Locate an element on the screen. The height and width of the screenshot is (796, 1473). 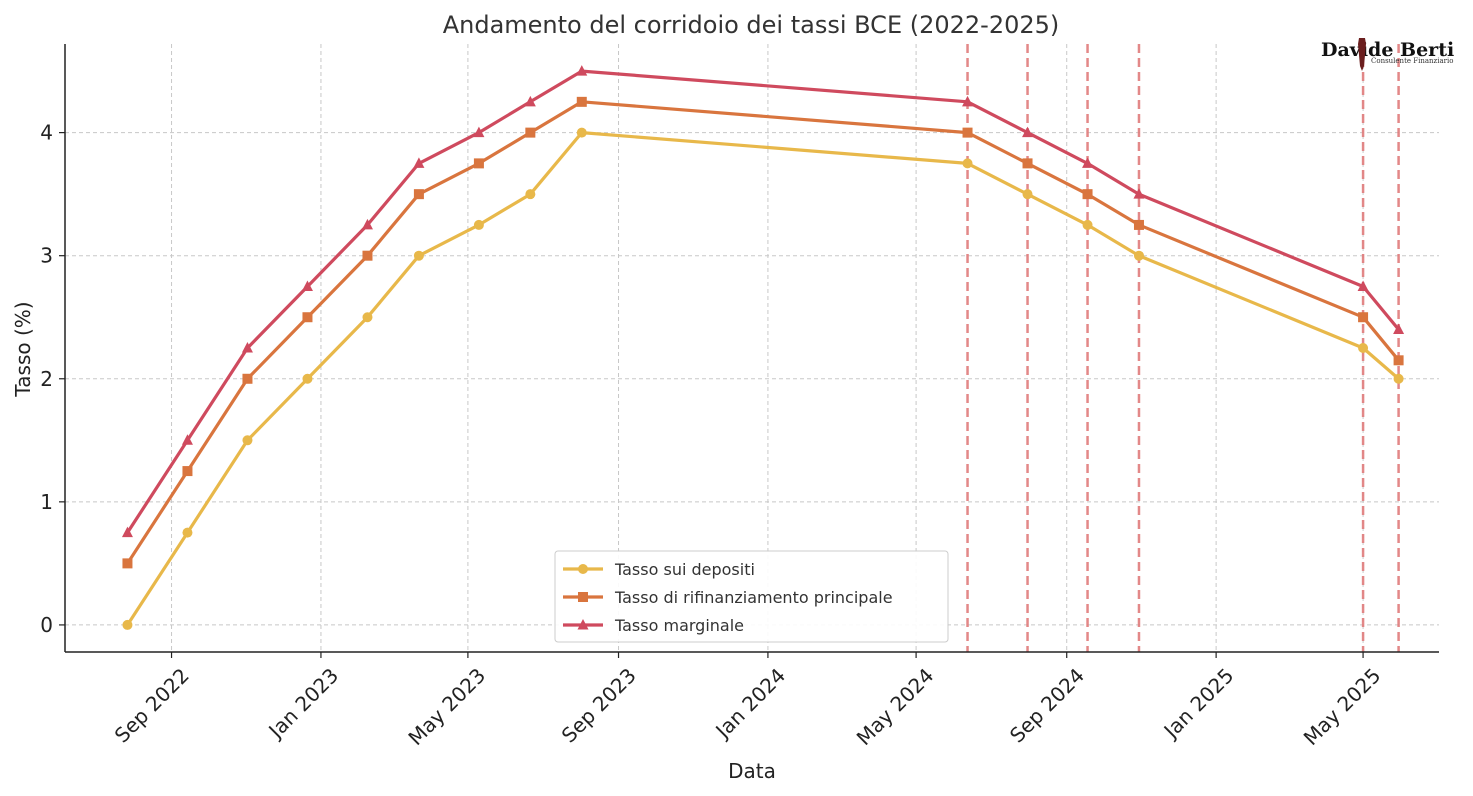
y-tick-label: 4 is located at coordinates (46, 133).